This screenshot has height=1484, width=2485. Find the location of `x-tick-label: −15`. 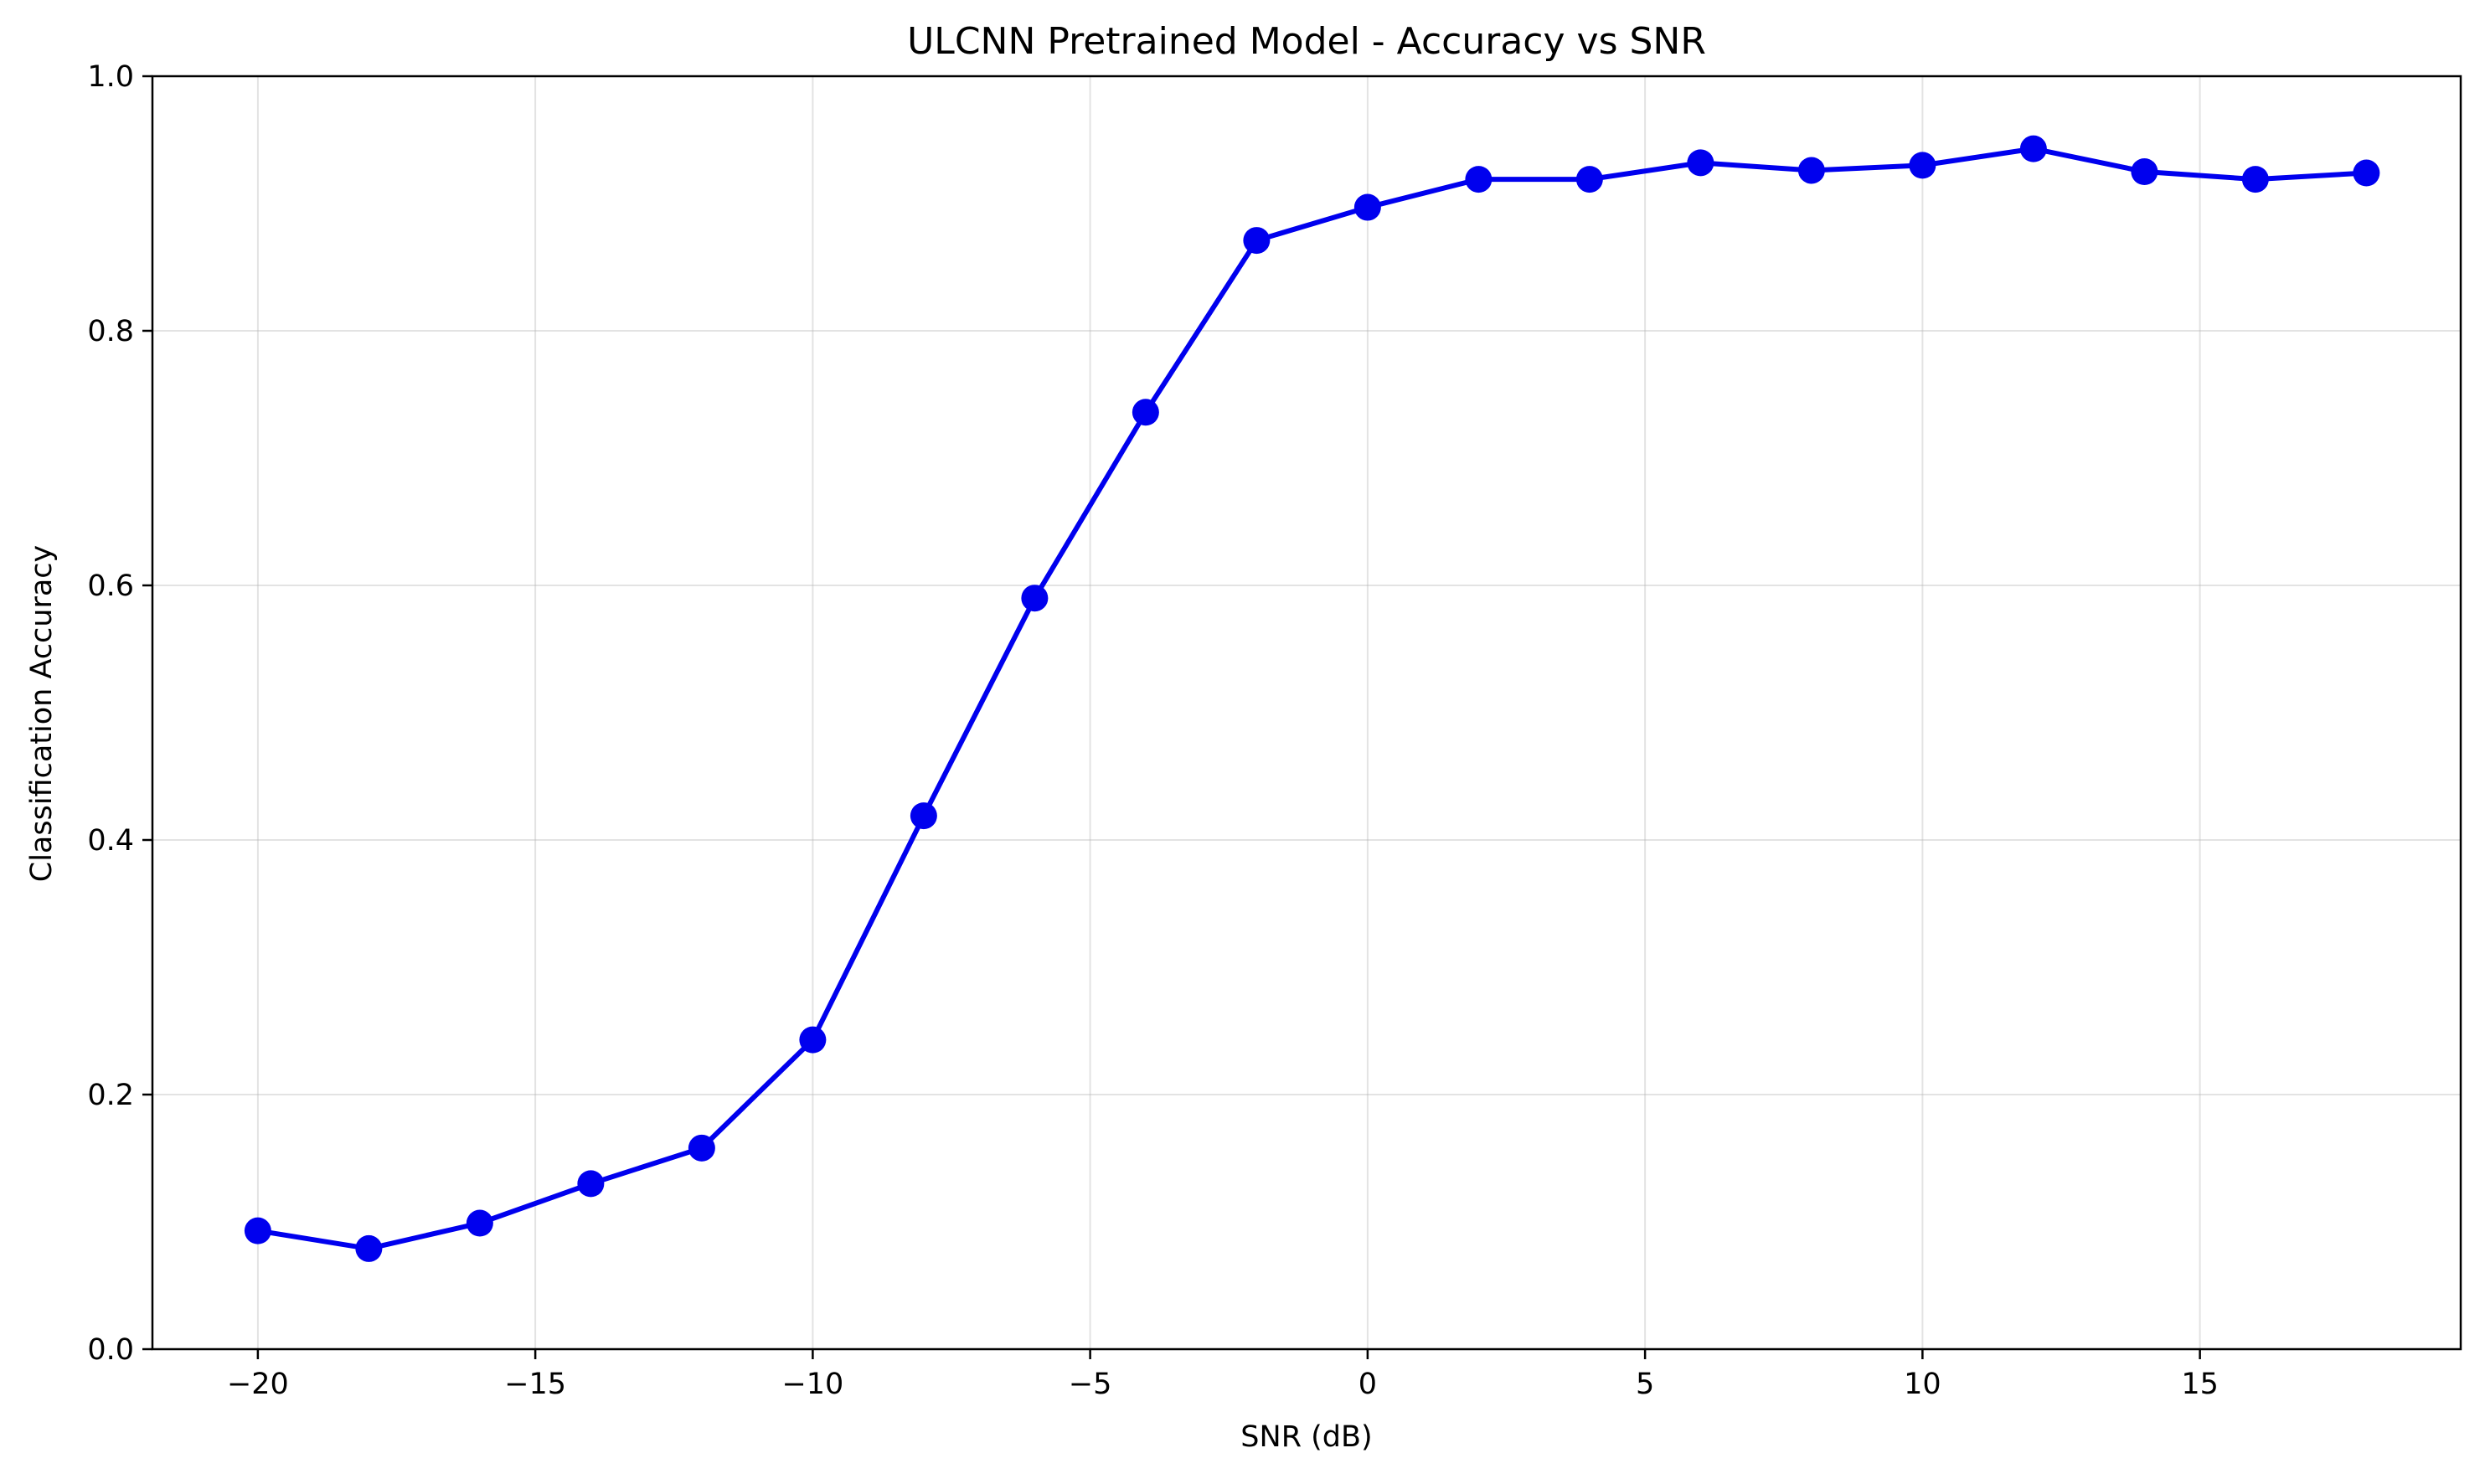

x-tick-label: −15 is located at coordinates (535, 1384).